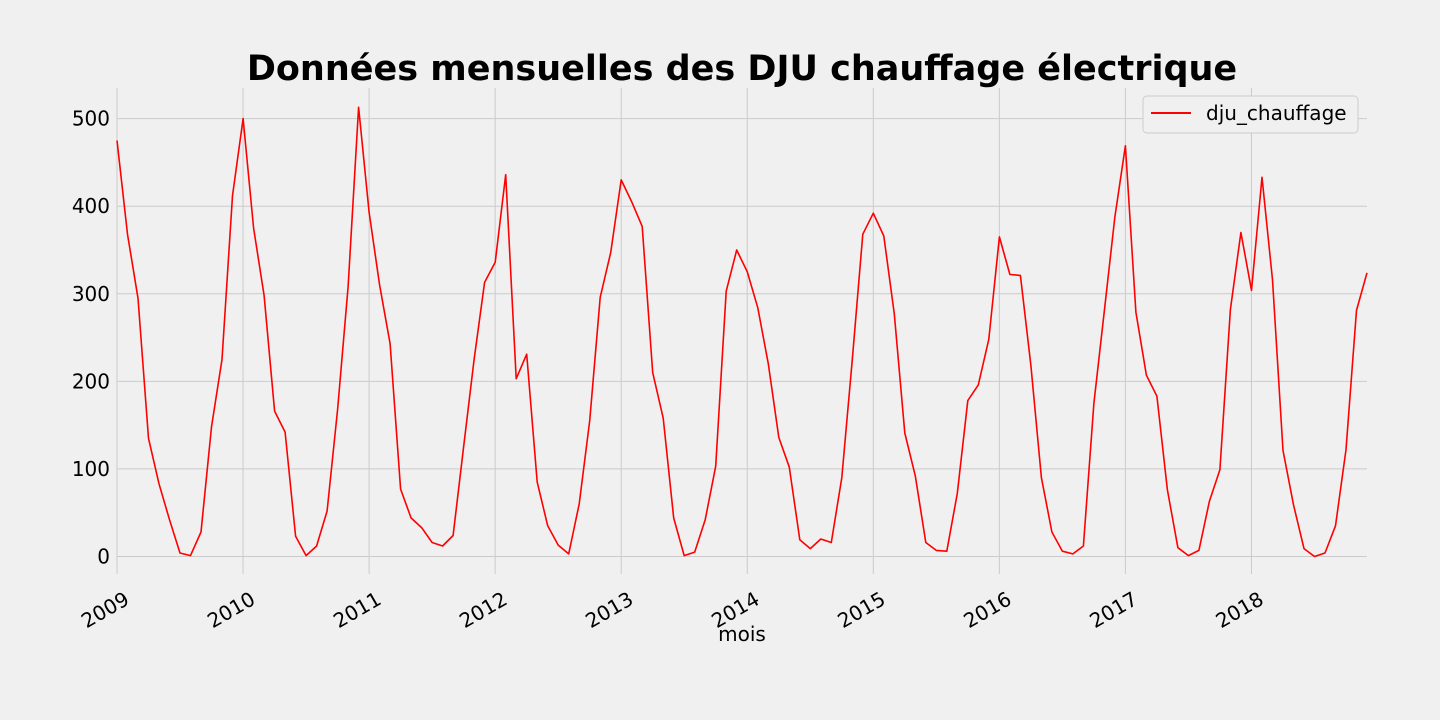  Describe the element at coordinates (91, 469) in the screenshot. I see `y-tick-label: 100` at that location.